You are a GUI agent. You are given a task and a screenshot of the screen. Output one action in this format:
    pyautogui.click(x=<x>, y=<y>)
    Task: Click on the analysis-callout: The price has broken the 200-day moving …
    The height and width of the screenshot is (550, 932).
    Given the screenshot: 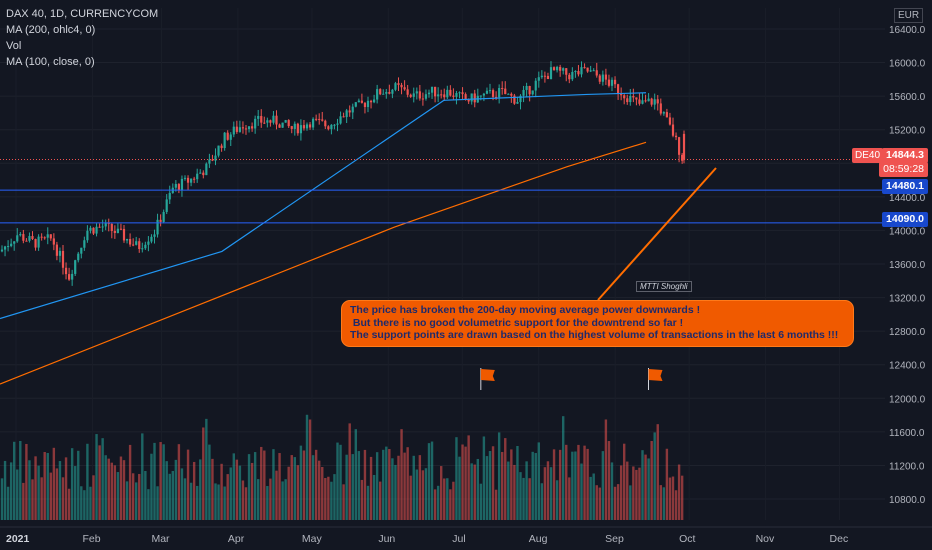 What is the action you would take?
    pyautogui.click(x=597, y=323)
    